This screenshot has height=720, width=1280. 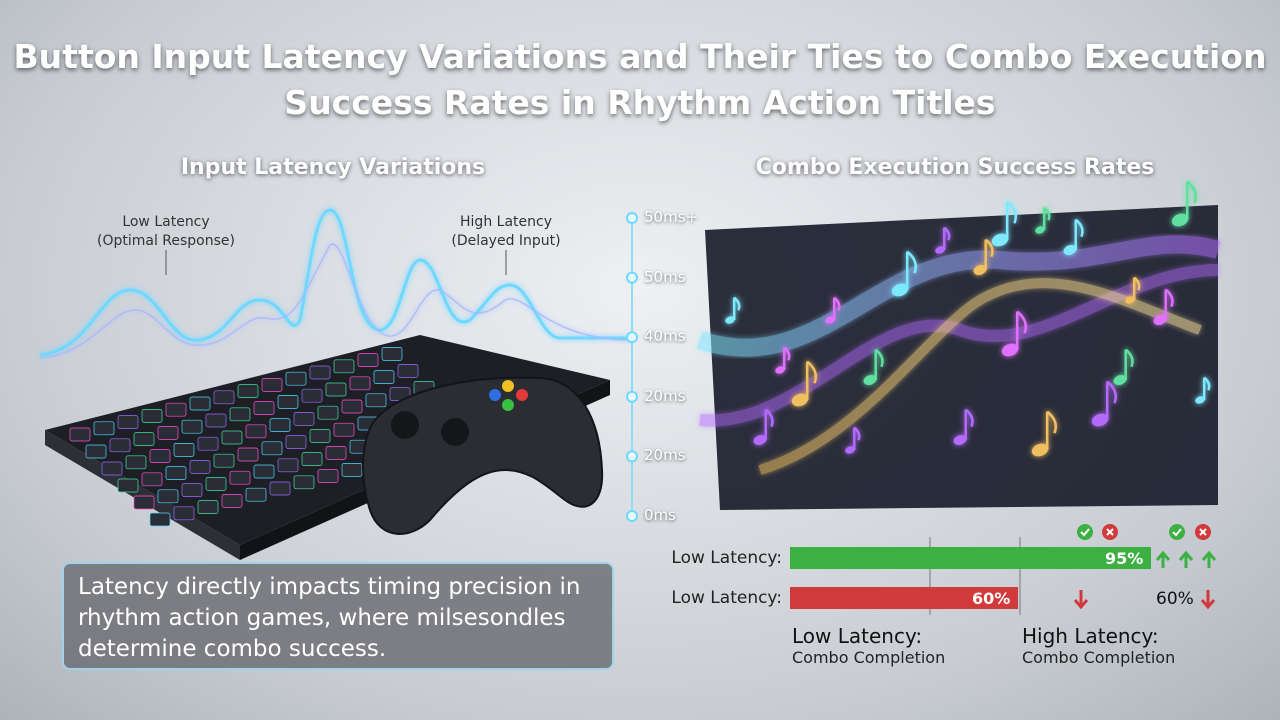 I want to click on scale-label: 50ms, so click(x=665, y=276).